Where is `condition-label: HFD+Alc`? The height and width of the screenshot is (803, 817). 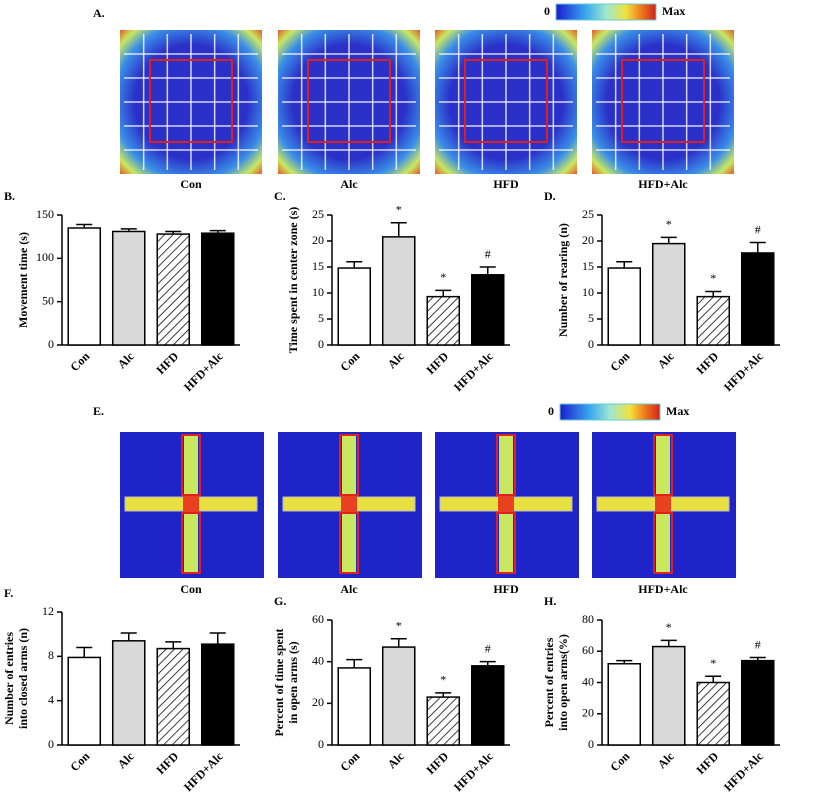 condition-label: HFD+Alc is located at coordinates (663, 589).